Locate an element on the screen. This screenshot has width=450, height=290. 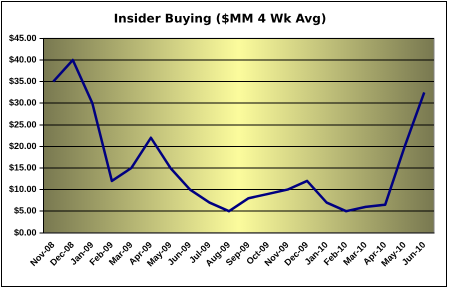
y-tick-label: $20.00 is located at coordinates (22, 145).